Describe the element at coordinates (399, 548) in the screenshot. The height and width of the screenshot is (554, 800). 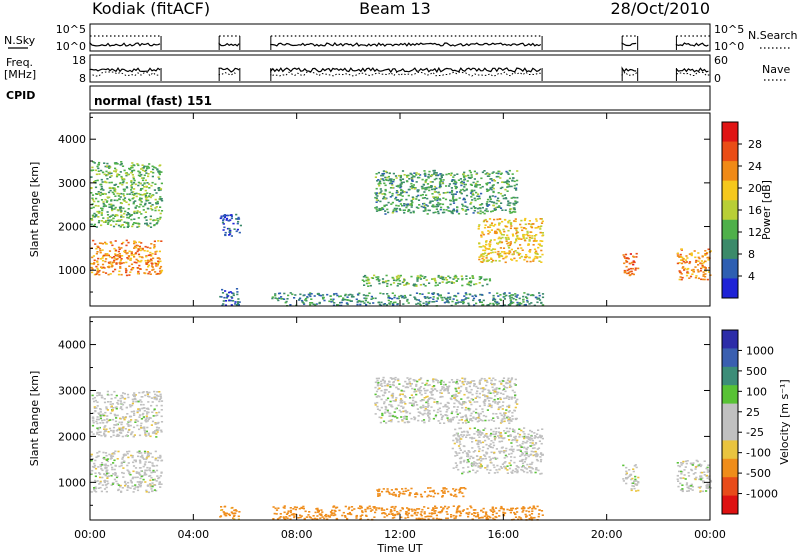
I see `time-axis-label: Time UT` at that location.